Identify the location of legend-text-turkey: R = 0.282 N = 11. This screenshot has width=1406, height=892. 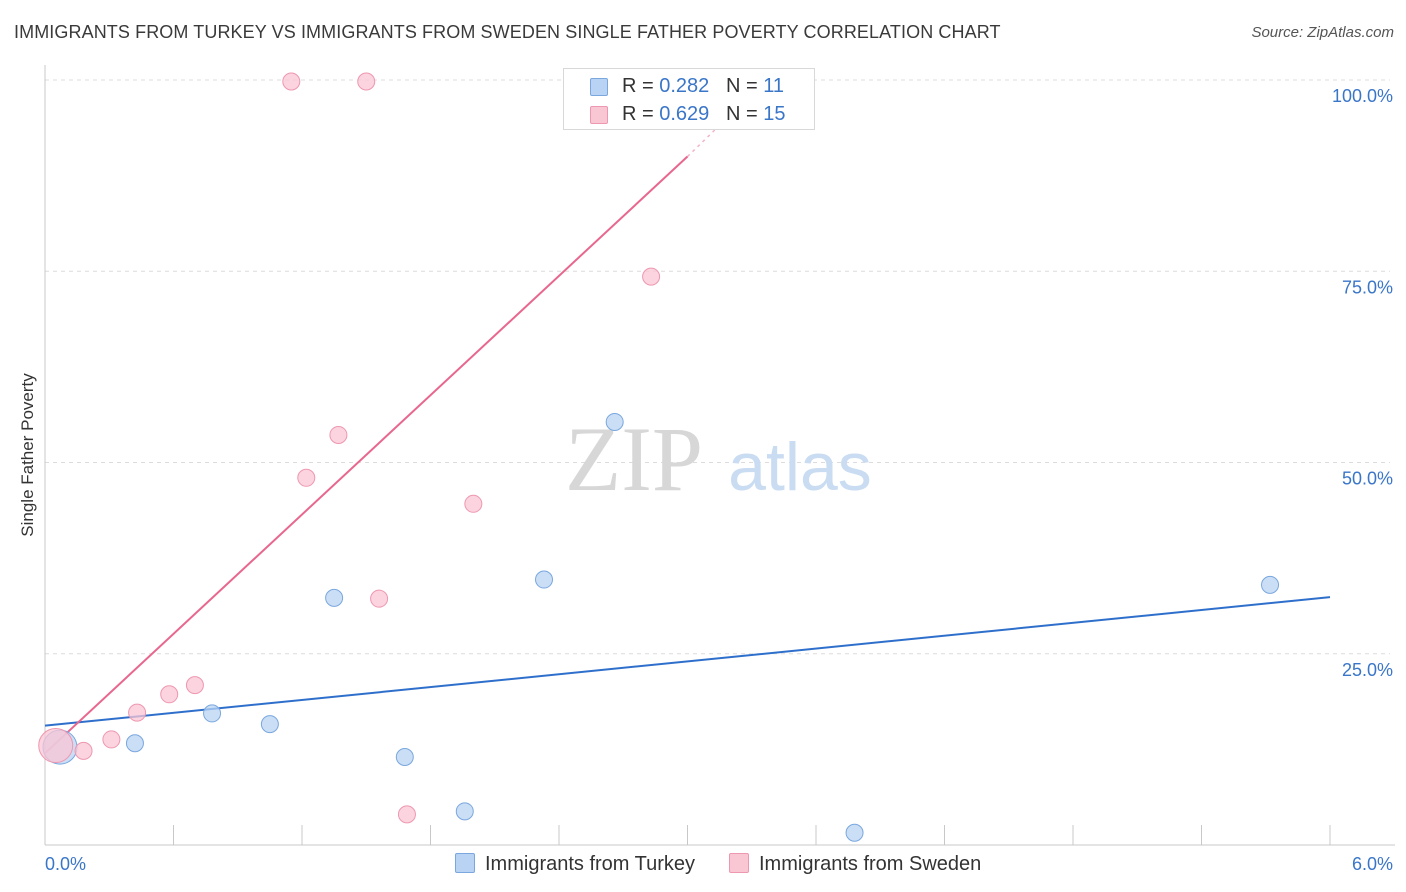
(703, 86).